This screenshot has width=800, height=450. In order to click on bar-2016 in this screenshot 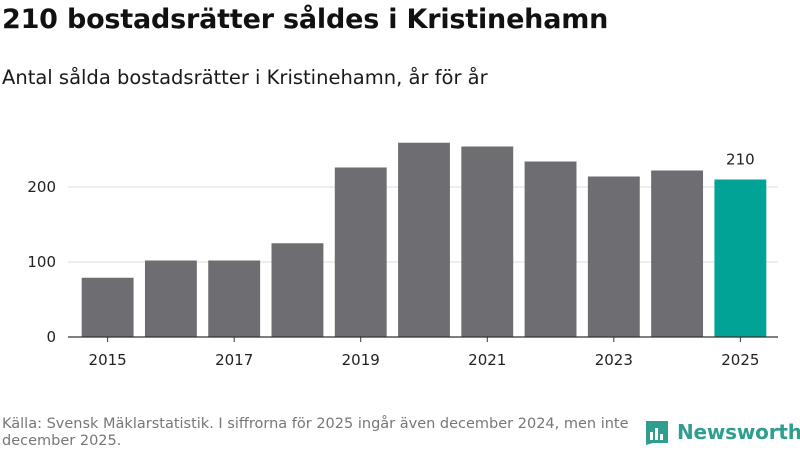, I will do `click(170, 299)`.